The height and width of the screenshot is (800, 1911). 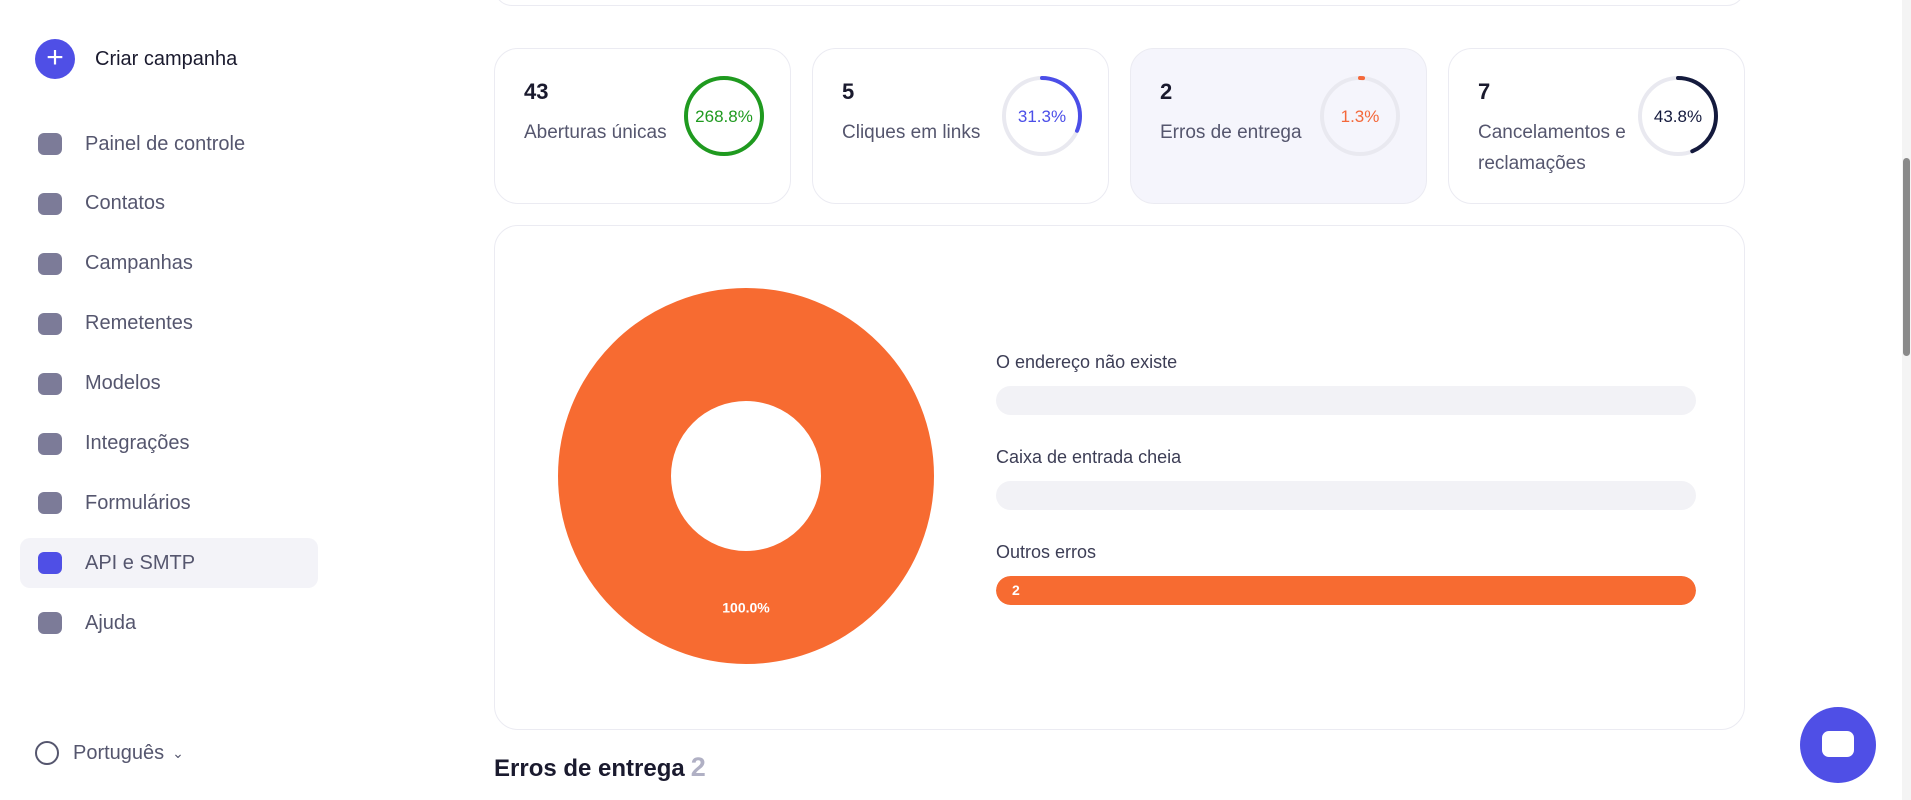 I want to click on stat-ring: 43.8%, so click(x=1678, y=116).